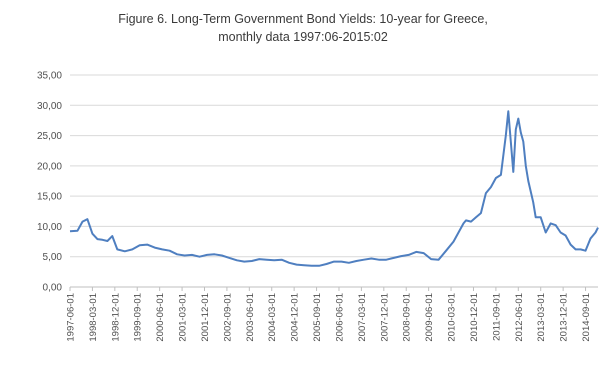 Image resolution: width=606 pixels, height=374 pixels. I want to click on x-tick-label: 2010-12-01, so click(474, 317).